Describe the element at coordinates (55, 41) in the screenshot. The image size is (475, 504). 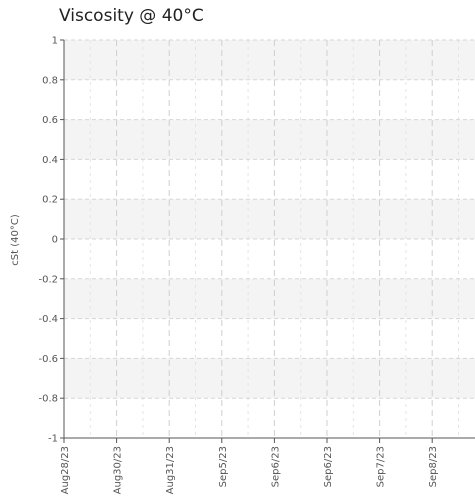
I see `y-tick-label: 1` at that location.